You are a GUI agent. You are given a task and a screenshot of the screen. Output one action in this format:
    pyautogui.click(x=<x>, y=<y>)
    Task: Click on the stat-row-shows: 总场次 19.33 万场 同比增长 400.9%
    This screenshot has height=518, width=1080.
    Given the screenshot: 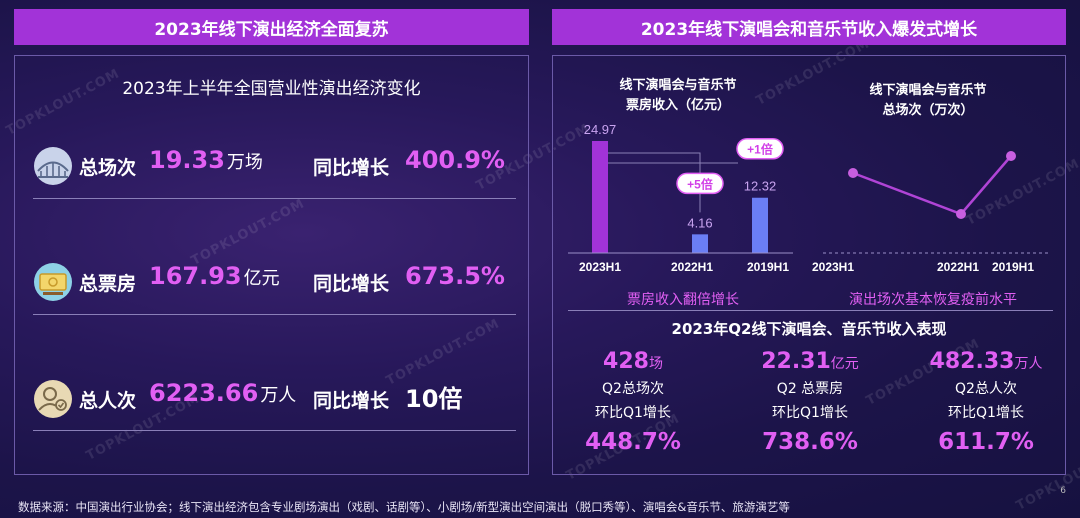 What is the action you would take?
    pyautogui.click(x=273, y=166)
    